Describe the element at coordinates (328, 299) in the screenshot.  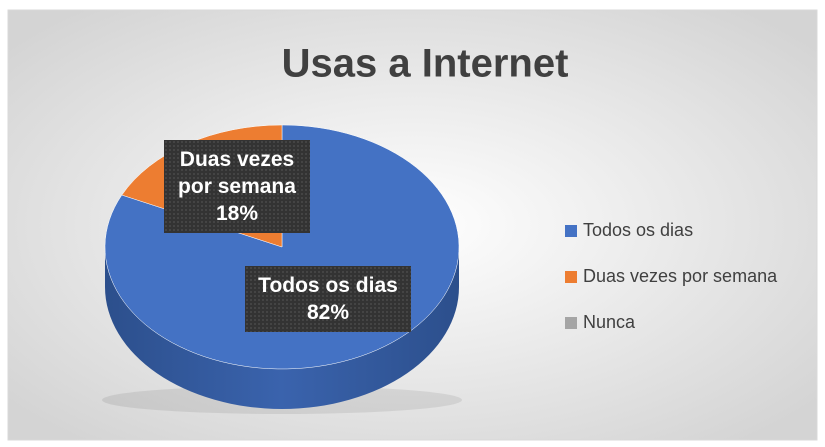
I see `data-label: Todos os dias 82%` at that location.